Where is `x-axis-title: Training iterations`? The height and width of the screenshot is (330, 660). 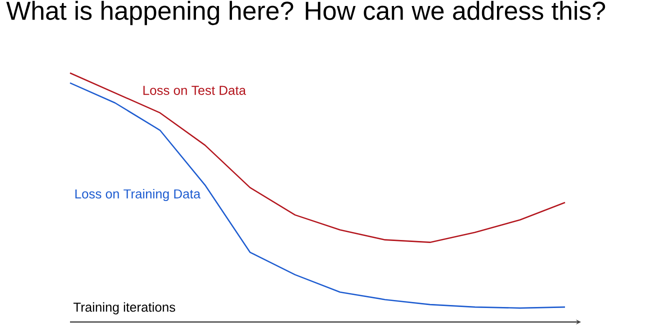 x-axis-title: Training iterations is located at coordinates (124, 308).